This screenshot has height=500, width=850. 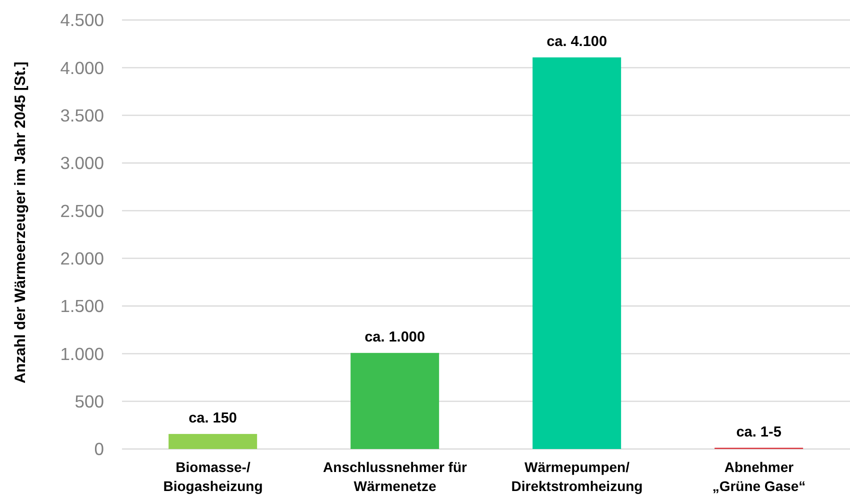 I want to click on y-tick-label: 2.000, so click(x=82, y=258).